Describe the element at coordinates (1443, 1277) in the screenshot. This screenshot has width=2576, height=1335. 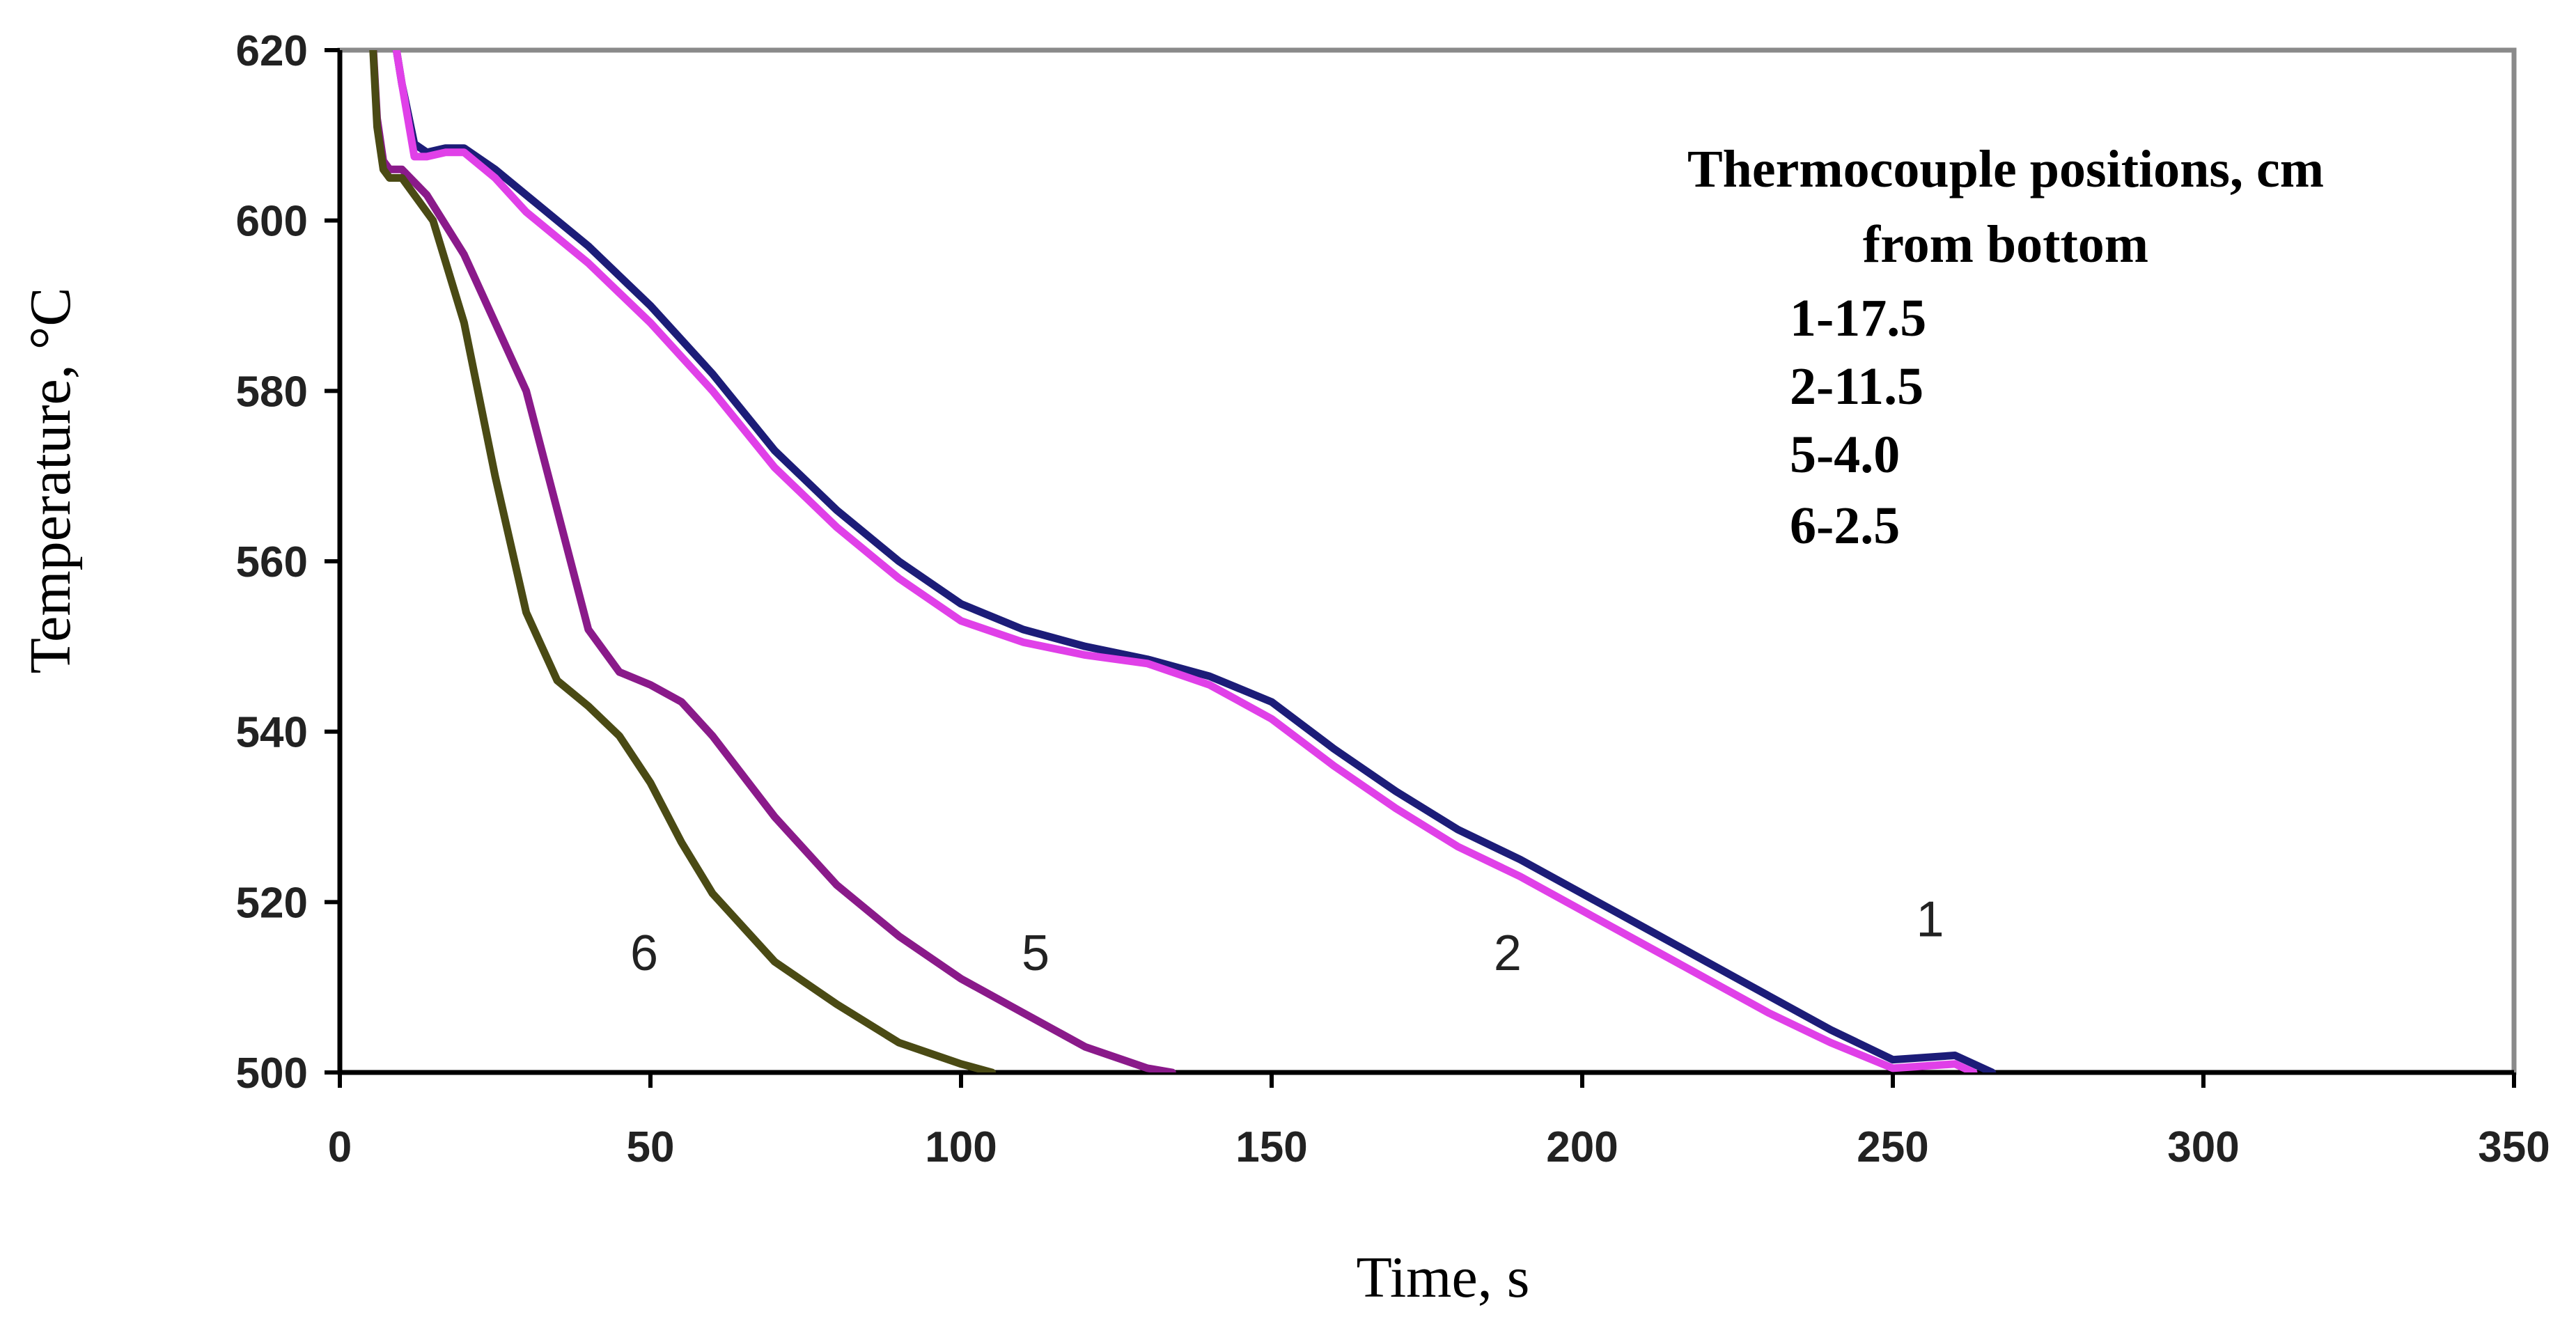
I see `x-axis-title: Time, s` at that location.